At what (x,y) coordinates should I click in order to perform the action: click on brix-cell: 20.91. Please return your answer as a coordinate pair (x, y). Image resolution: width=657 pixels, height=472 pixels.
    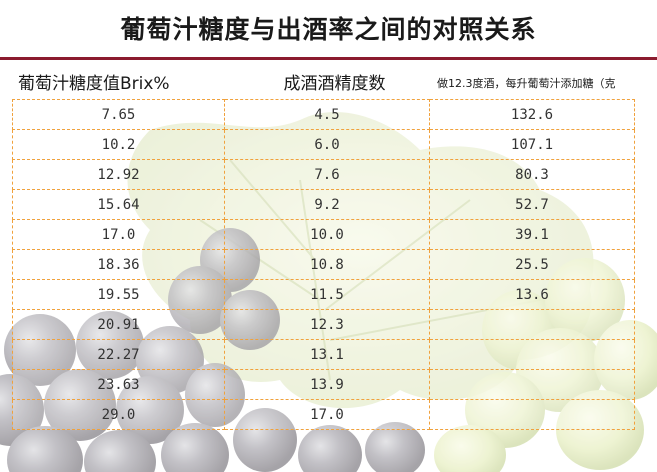
    Looking at the image, I should click on (118, 324).